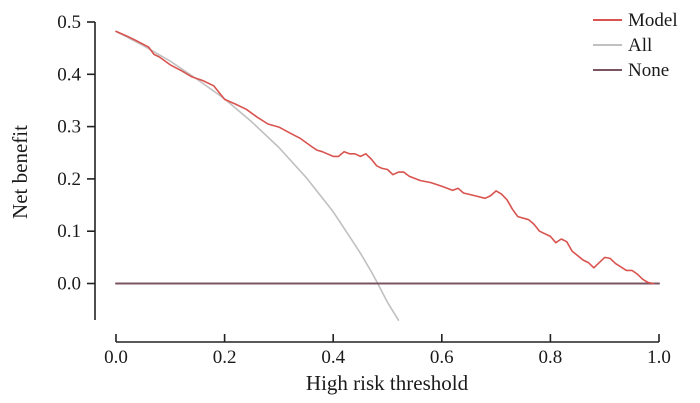 The height and width of the screenshot is (403, 700). What do you see at coordinates (69, 179) in the screenshot?
I see `y-tick-label: 0.2` at bounding box center [69, 179].